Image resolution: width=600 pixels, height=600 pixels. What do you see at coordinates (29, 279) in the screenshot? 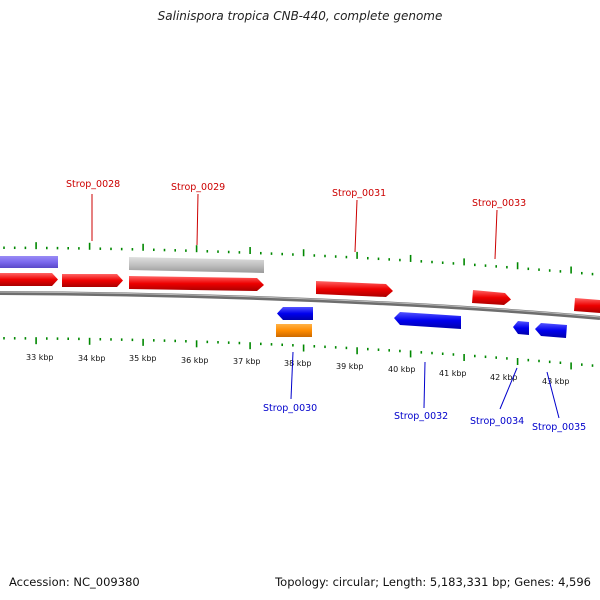
I see `gene-arrow-forward` at bounding box center [29, 279].